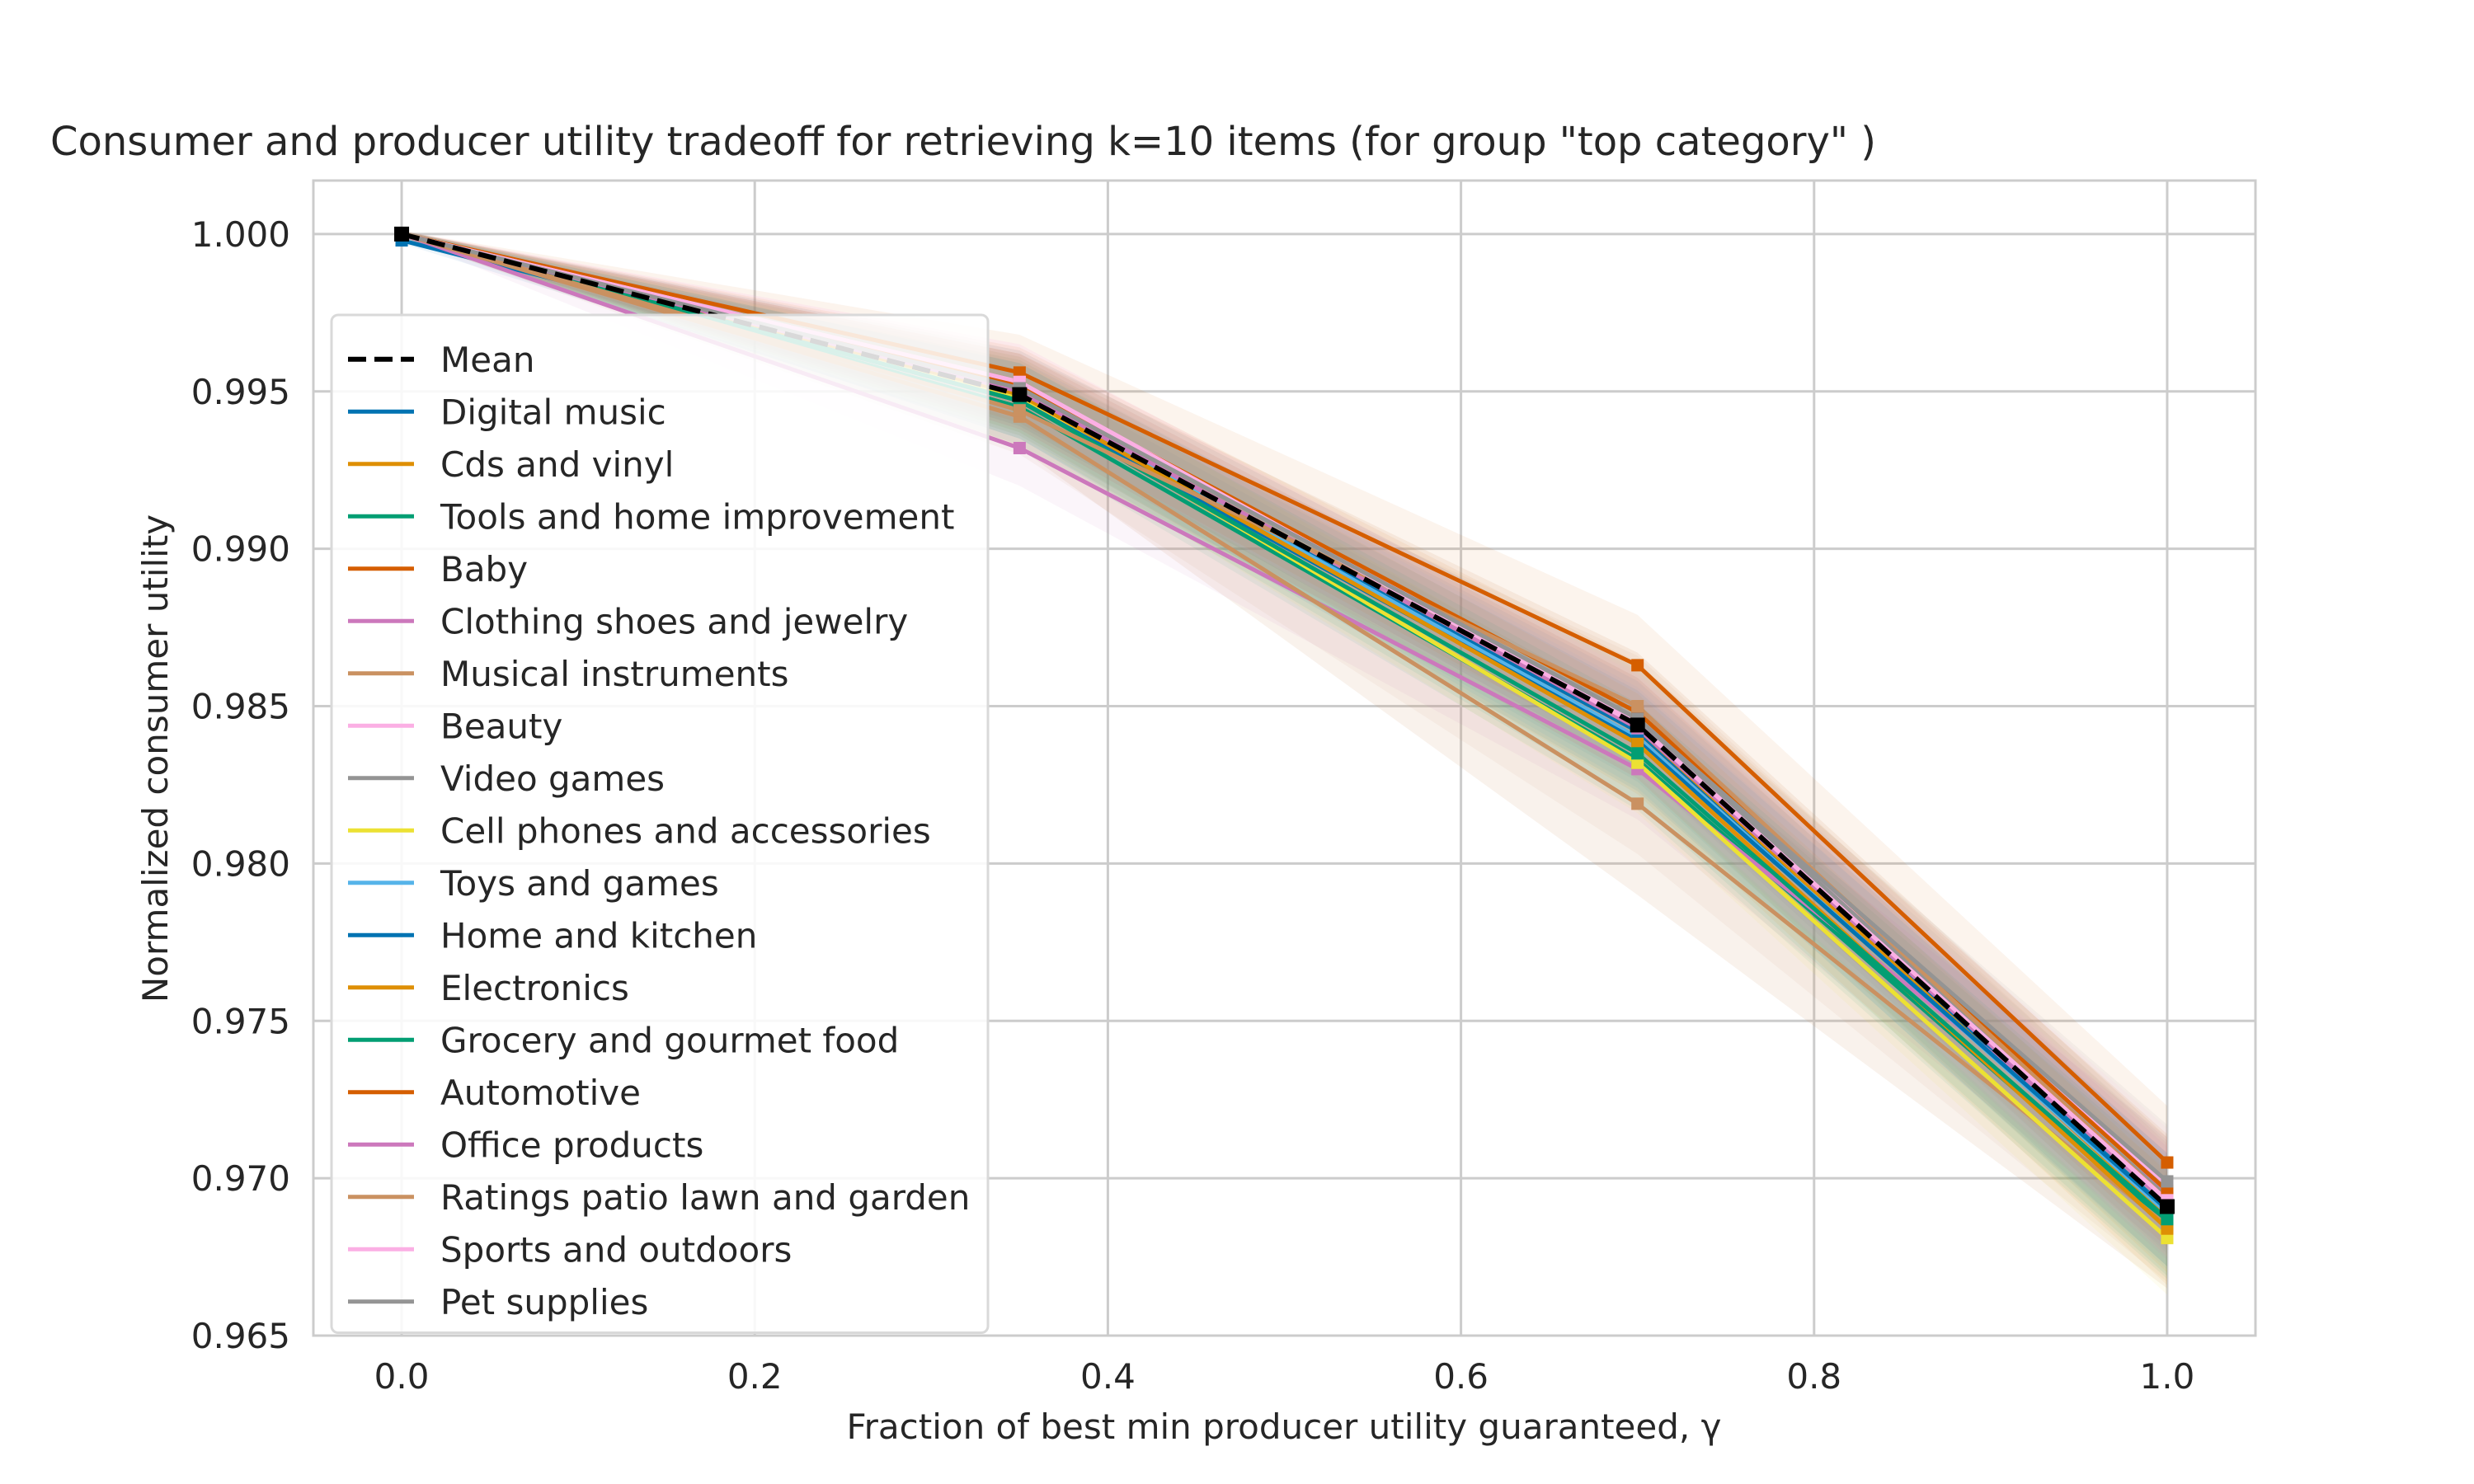 This screenshot has height=1484, width=2474. Describe the element at coordinates (1461, 1376) in the screenshot. I see `x-tick-label: 0.6` at that location.